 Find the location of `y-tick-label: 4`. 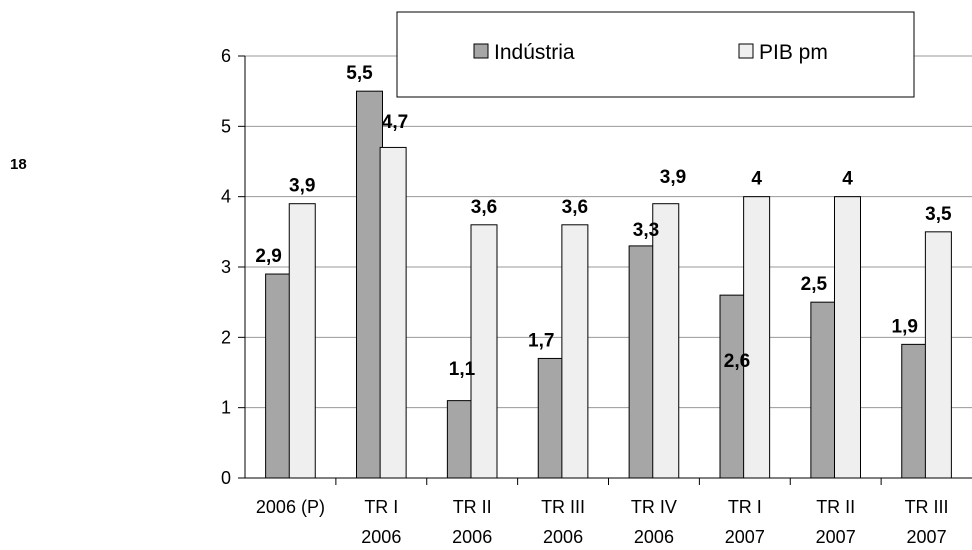

y-tick-label: 4 is located at coordinates (226, 197).